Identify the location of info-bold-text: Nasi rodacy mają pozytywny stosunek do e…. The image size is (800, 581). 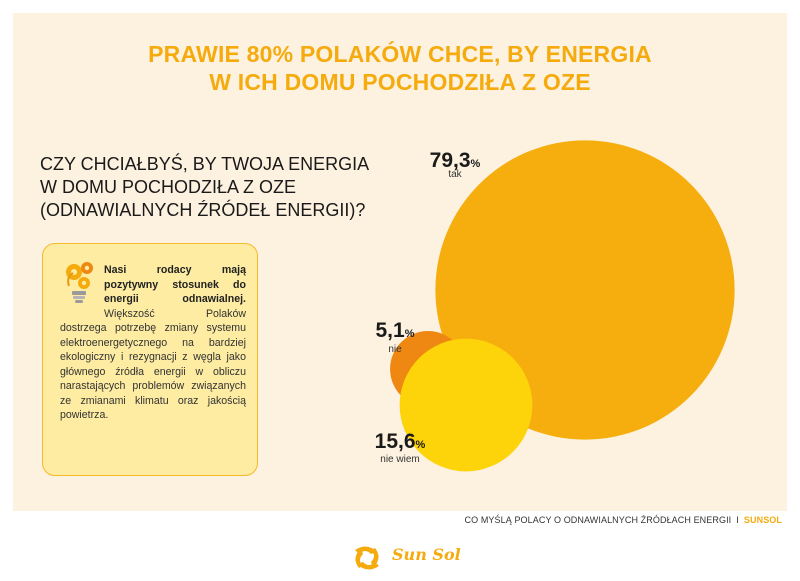
(175, 284).